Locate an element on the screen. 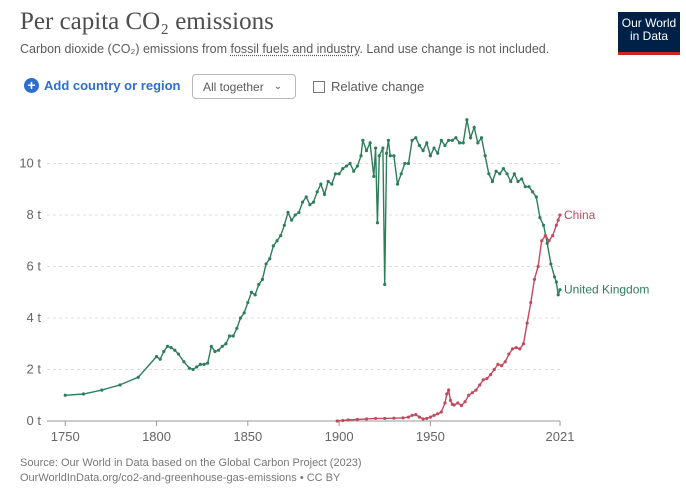  select-value: All together is located at coordinates (233, 86).